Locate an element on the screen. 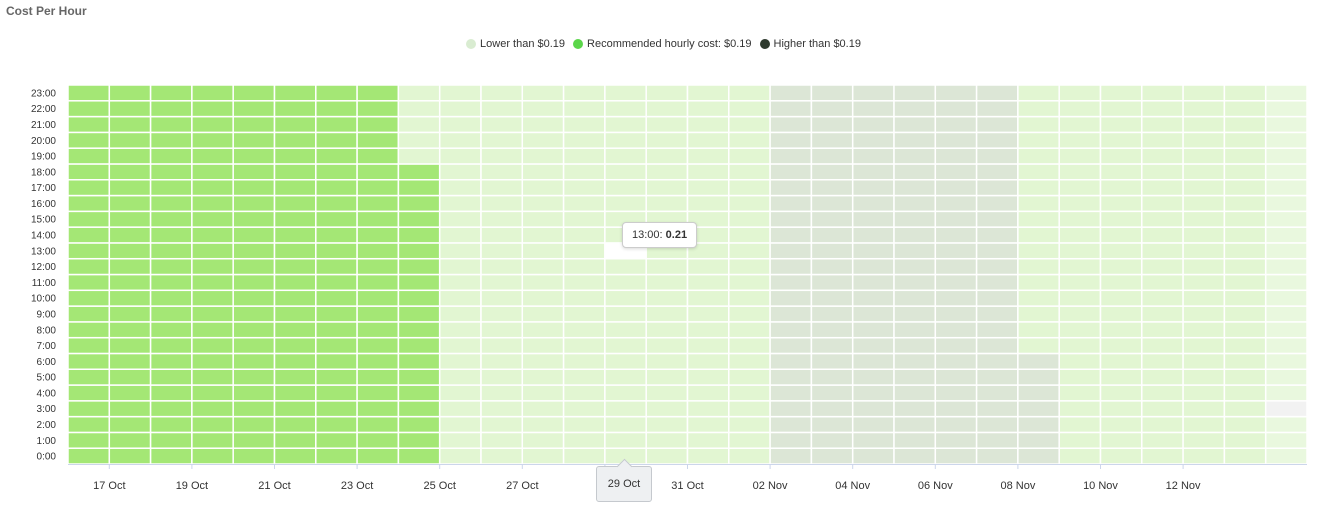 This screenshot has width=1327, height=511. legend-item-higher: Higher than $0.19 is located at coordinates (810, 44).